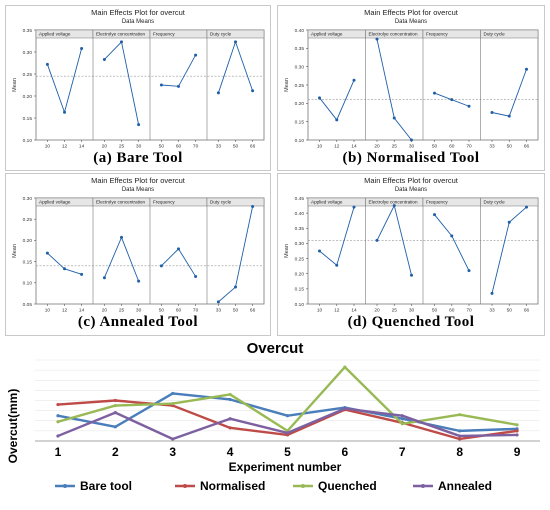 This screenshot has width=550, height=510. I want to click on x-tick-label: 33, so click(492, 311).